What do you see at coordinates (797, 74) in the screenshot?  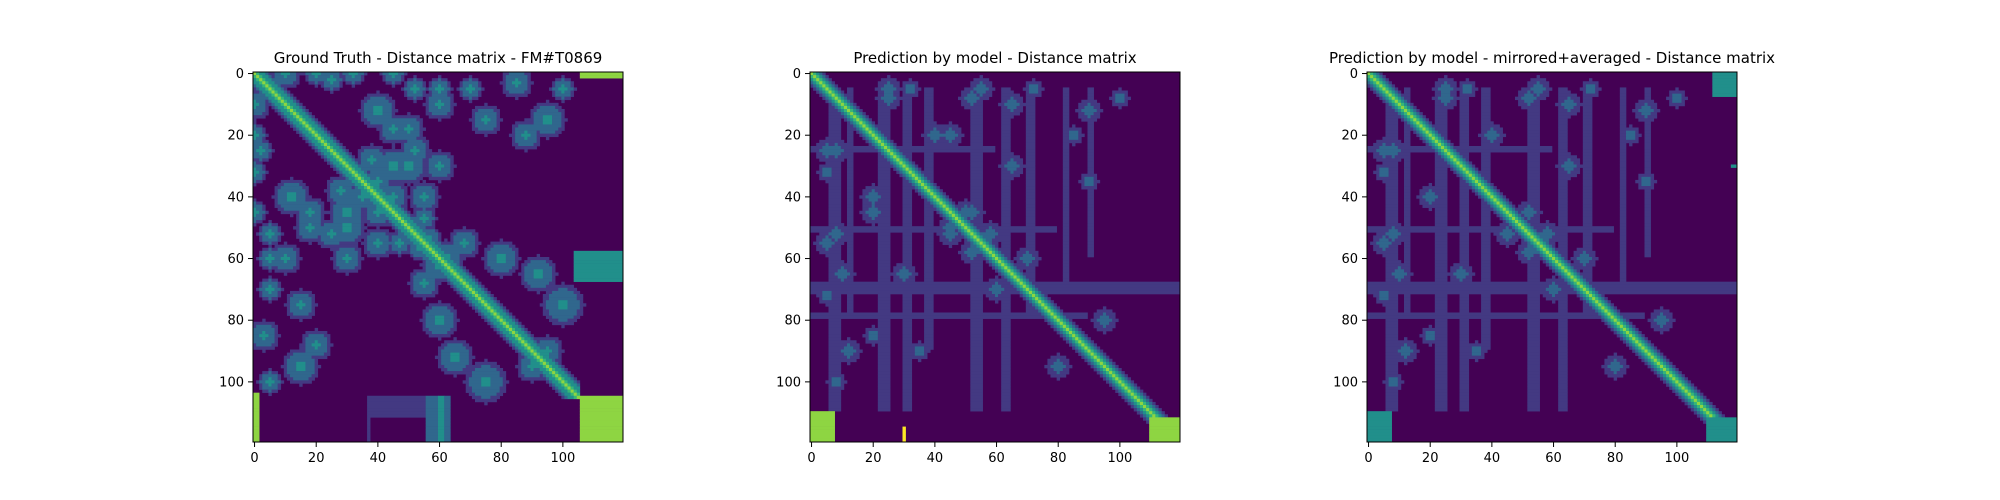 I see `y-tick-label: 0` at bounding box center [797, 74].